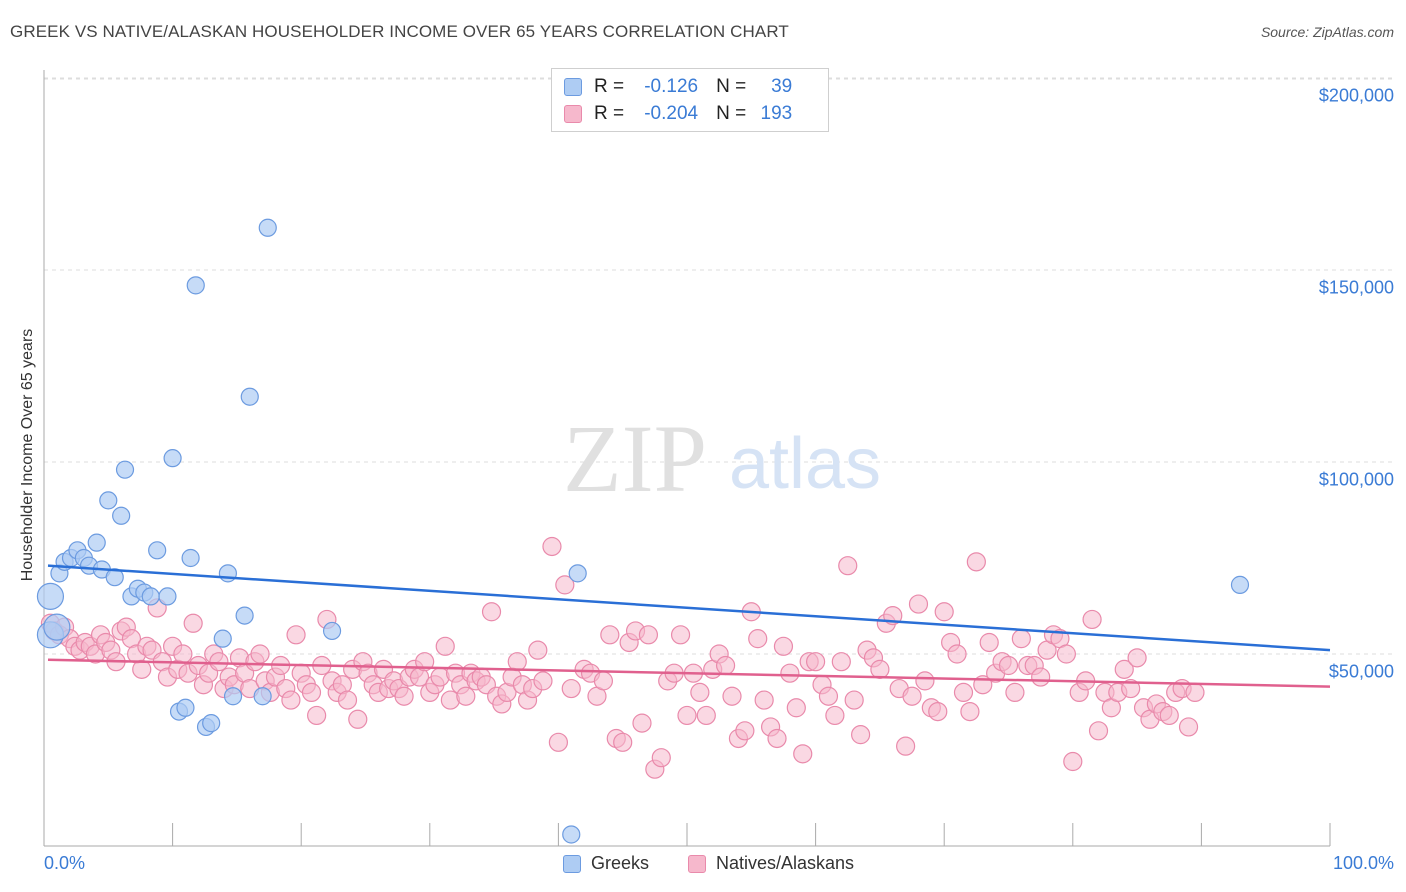 The image size is (1406, 892). What do you see at coordinates (776, 113) in the screenshot?
I see `legend-n-value: 193` at bounding box center [776, 113].